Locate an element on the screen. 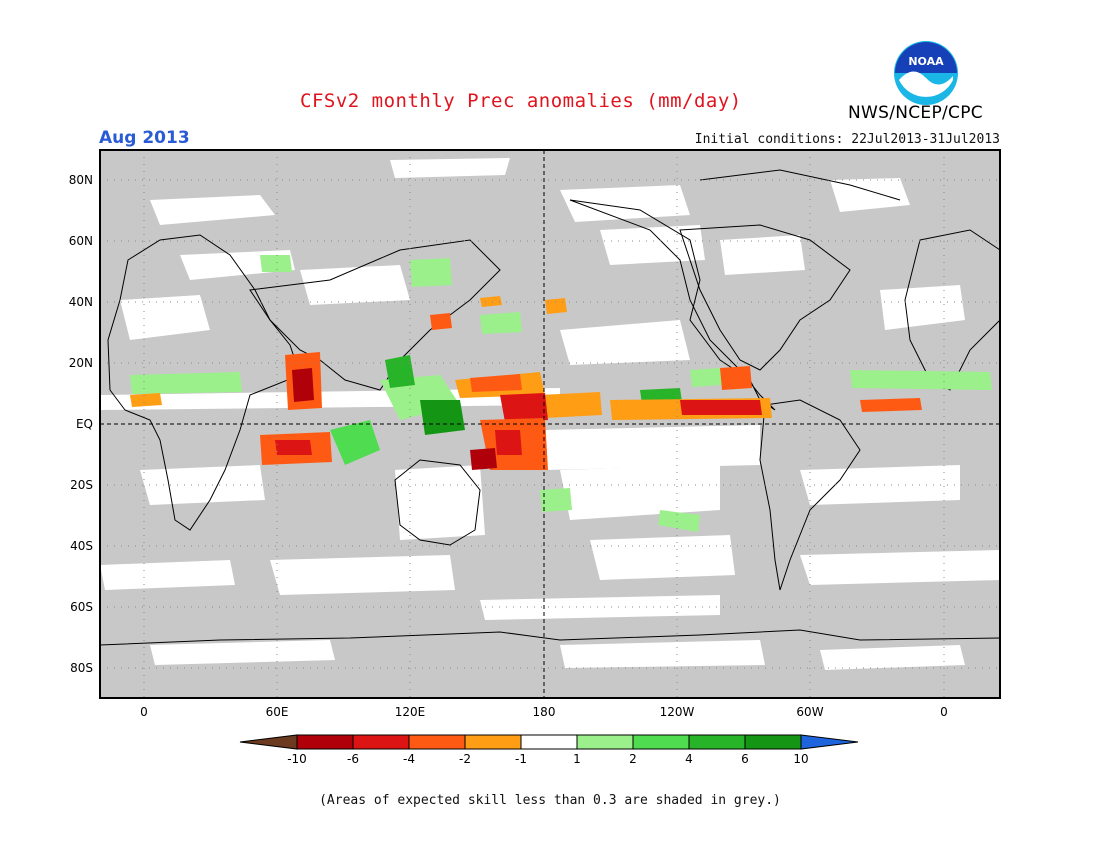 The width and height of the screenshot is (1100, 850). colorbar-tick: -6 is located at coordinates (353, 759).